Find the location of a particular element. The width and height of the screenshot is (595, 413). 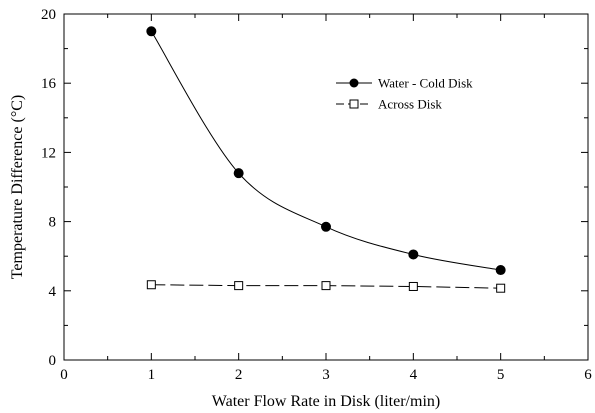

y-tick-label: 0 is located at coordinates (53, 361).